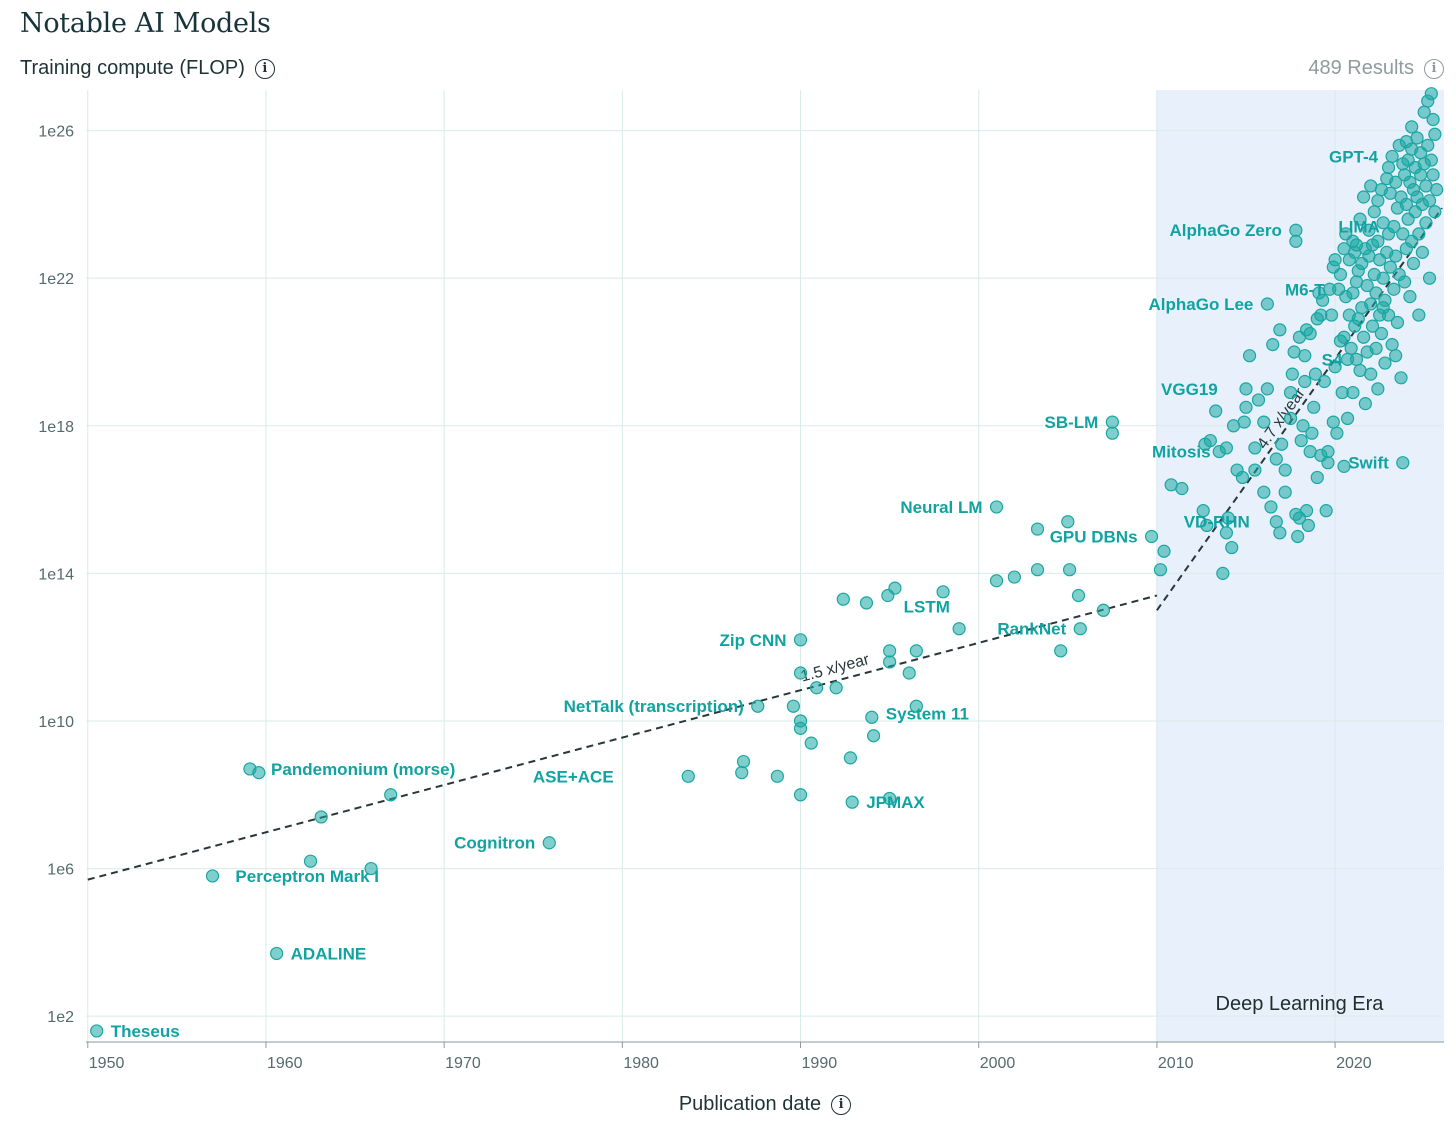  Describe the element at coordinates (1176, 1063) in the screenshot. I see `x-tick-label: 2010` at that location.